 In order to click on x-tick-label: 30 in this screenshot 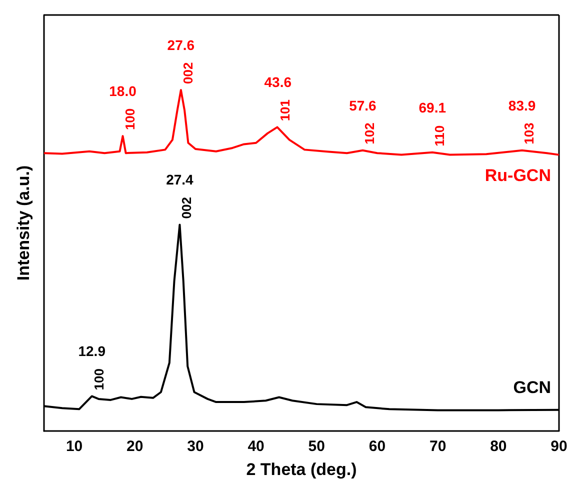, I will do `click(195, 446)`.